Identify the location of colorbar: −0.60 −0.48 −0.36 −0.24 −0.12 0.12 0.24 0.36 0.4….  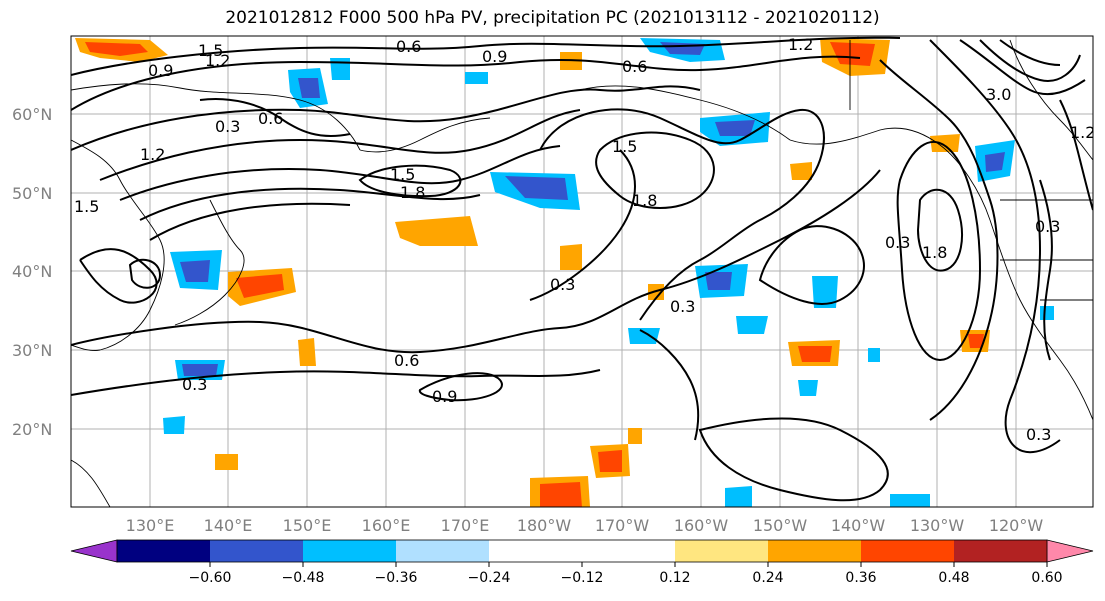
(582, 562).